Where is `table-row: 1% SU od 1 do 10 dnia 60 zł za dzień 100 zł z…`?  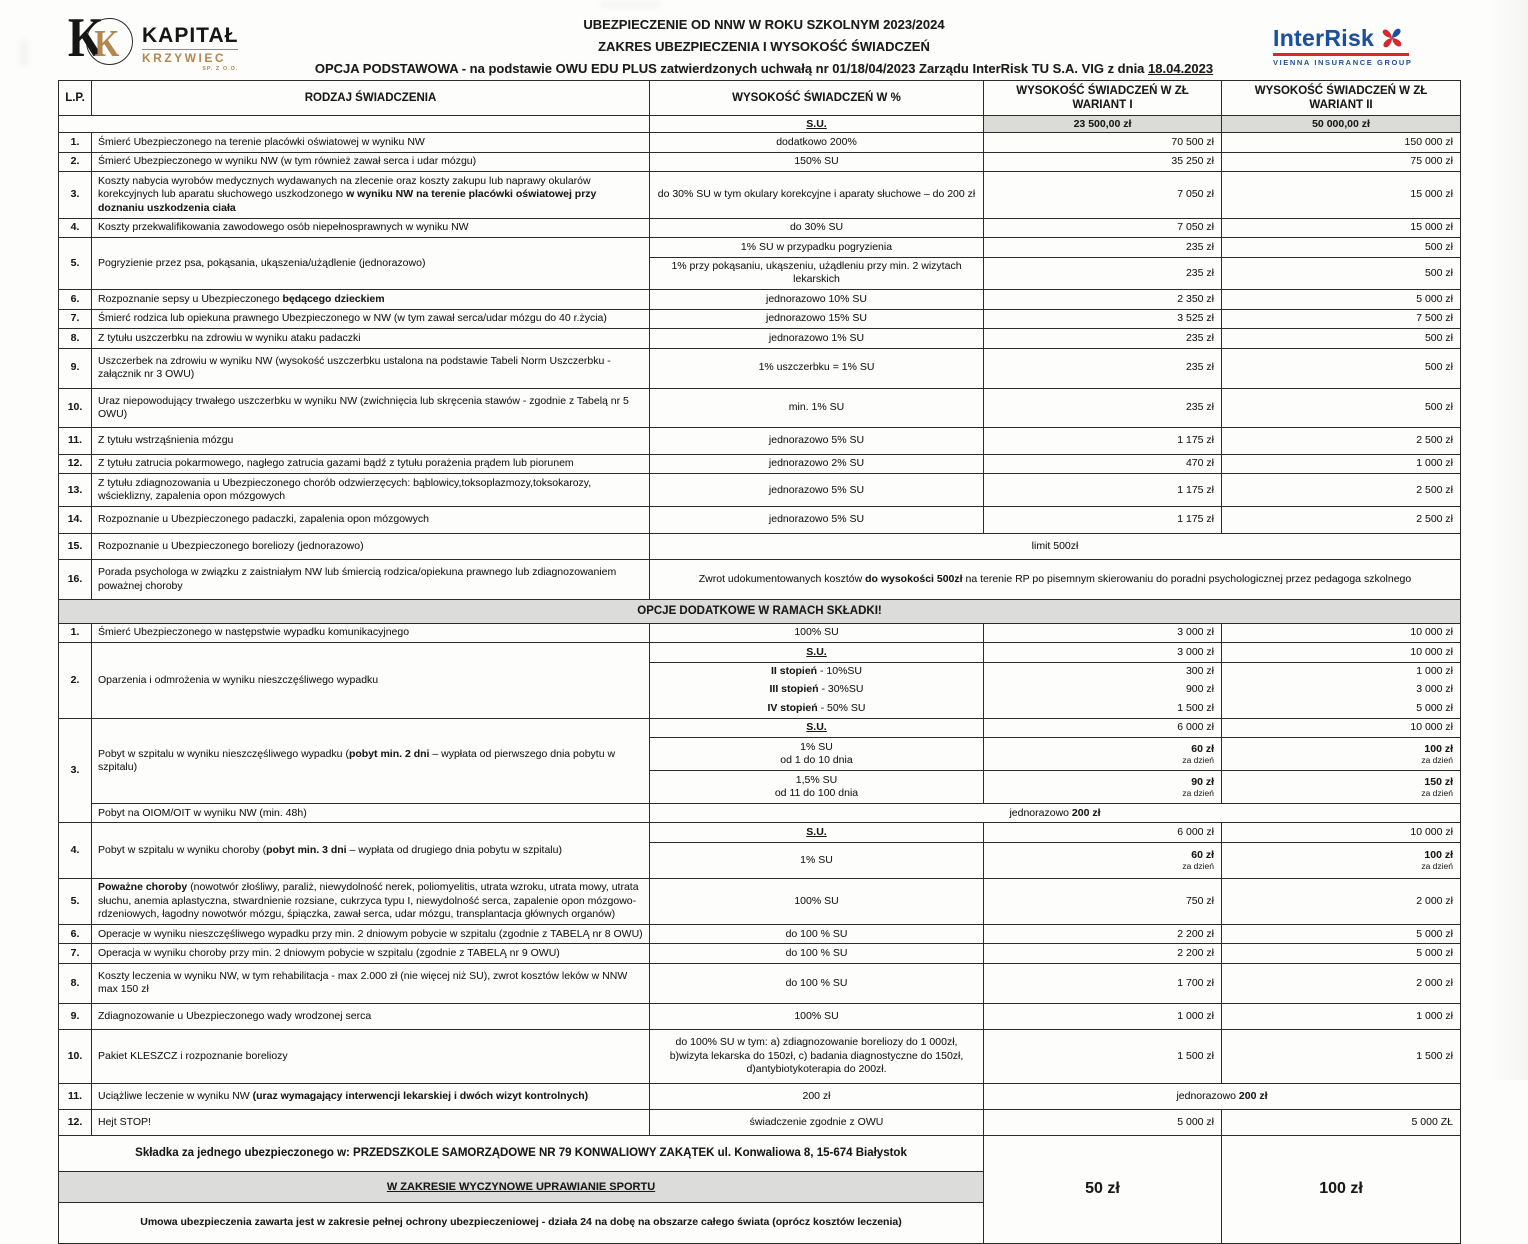 table-row: 1% SU od 1 do 10 dnia 60 zł za dzień 100 zł z… is located at coordinates (760, 755).